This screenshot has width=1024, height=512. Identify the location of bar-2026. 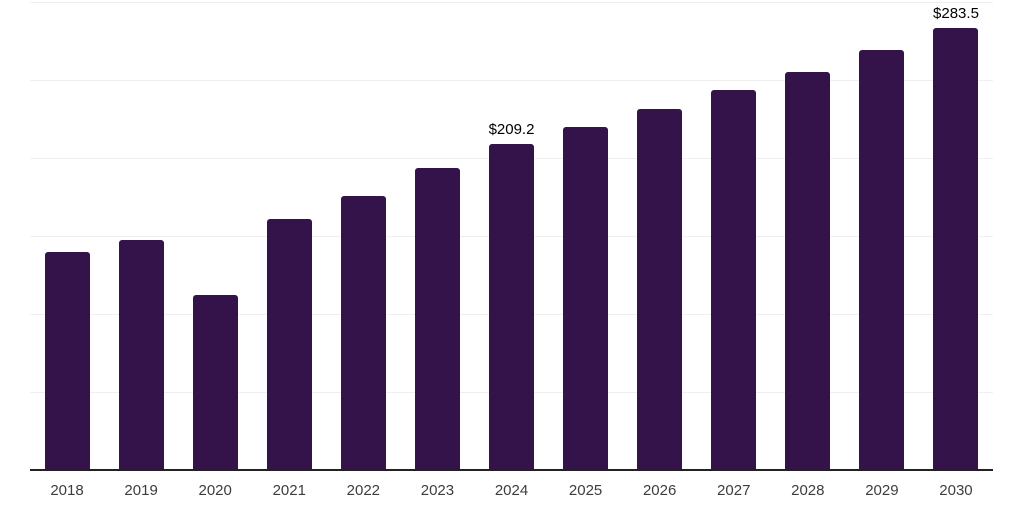
(660, 289).